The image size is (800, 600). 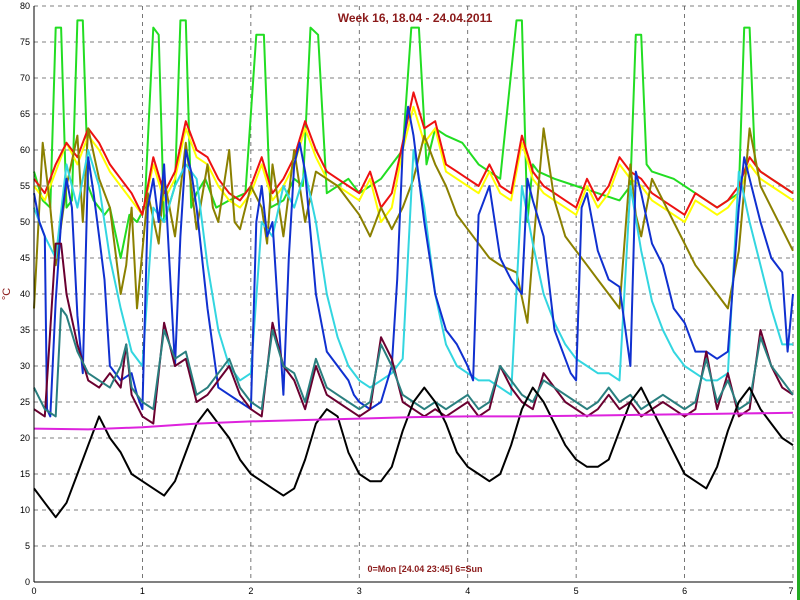 What do you see at coordinates (25, 438) in the screenshot?
I see `y-tick-label: 20` at bounding box center [25, 438].